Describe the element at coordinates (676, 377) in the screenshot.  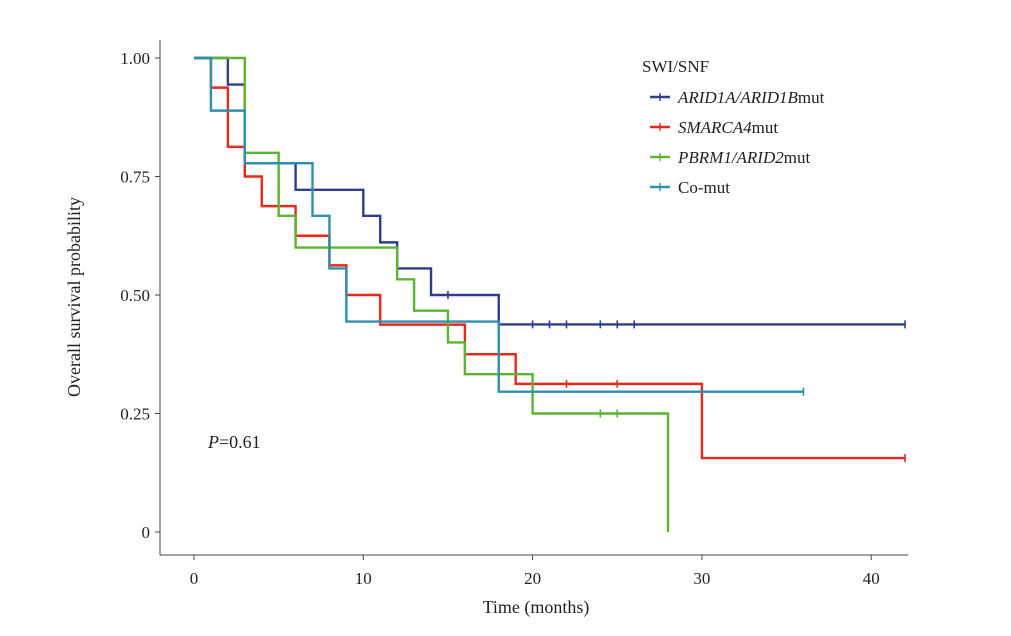
I see `censor-marks` at that location.